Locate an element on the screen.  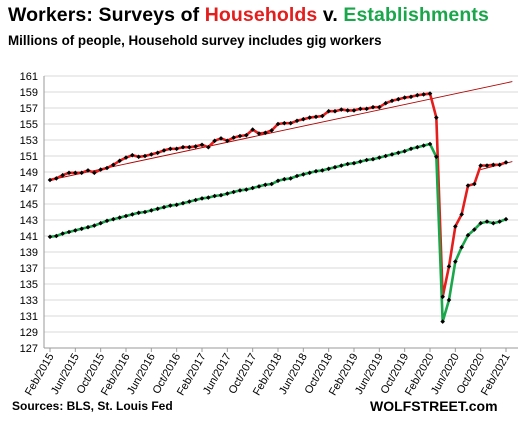
y-tick-label: 145 is located at coordinates (29, 205).